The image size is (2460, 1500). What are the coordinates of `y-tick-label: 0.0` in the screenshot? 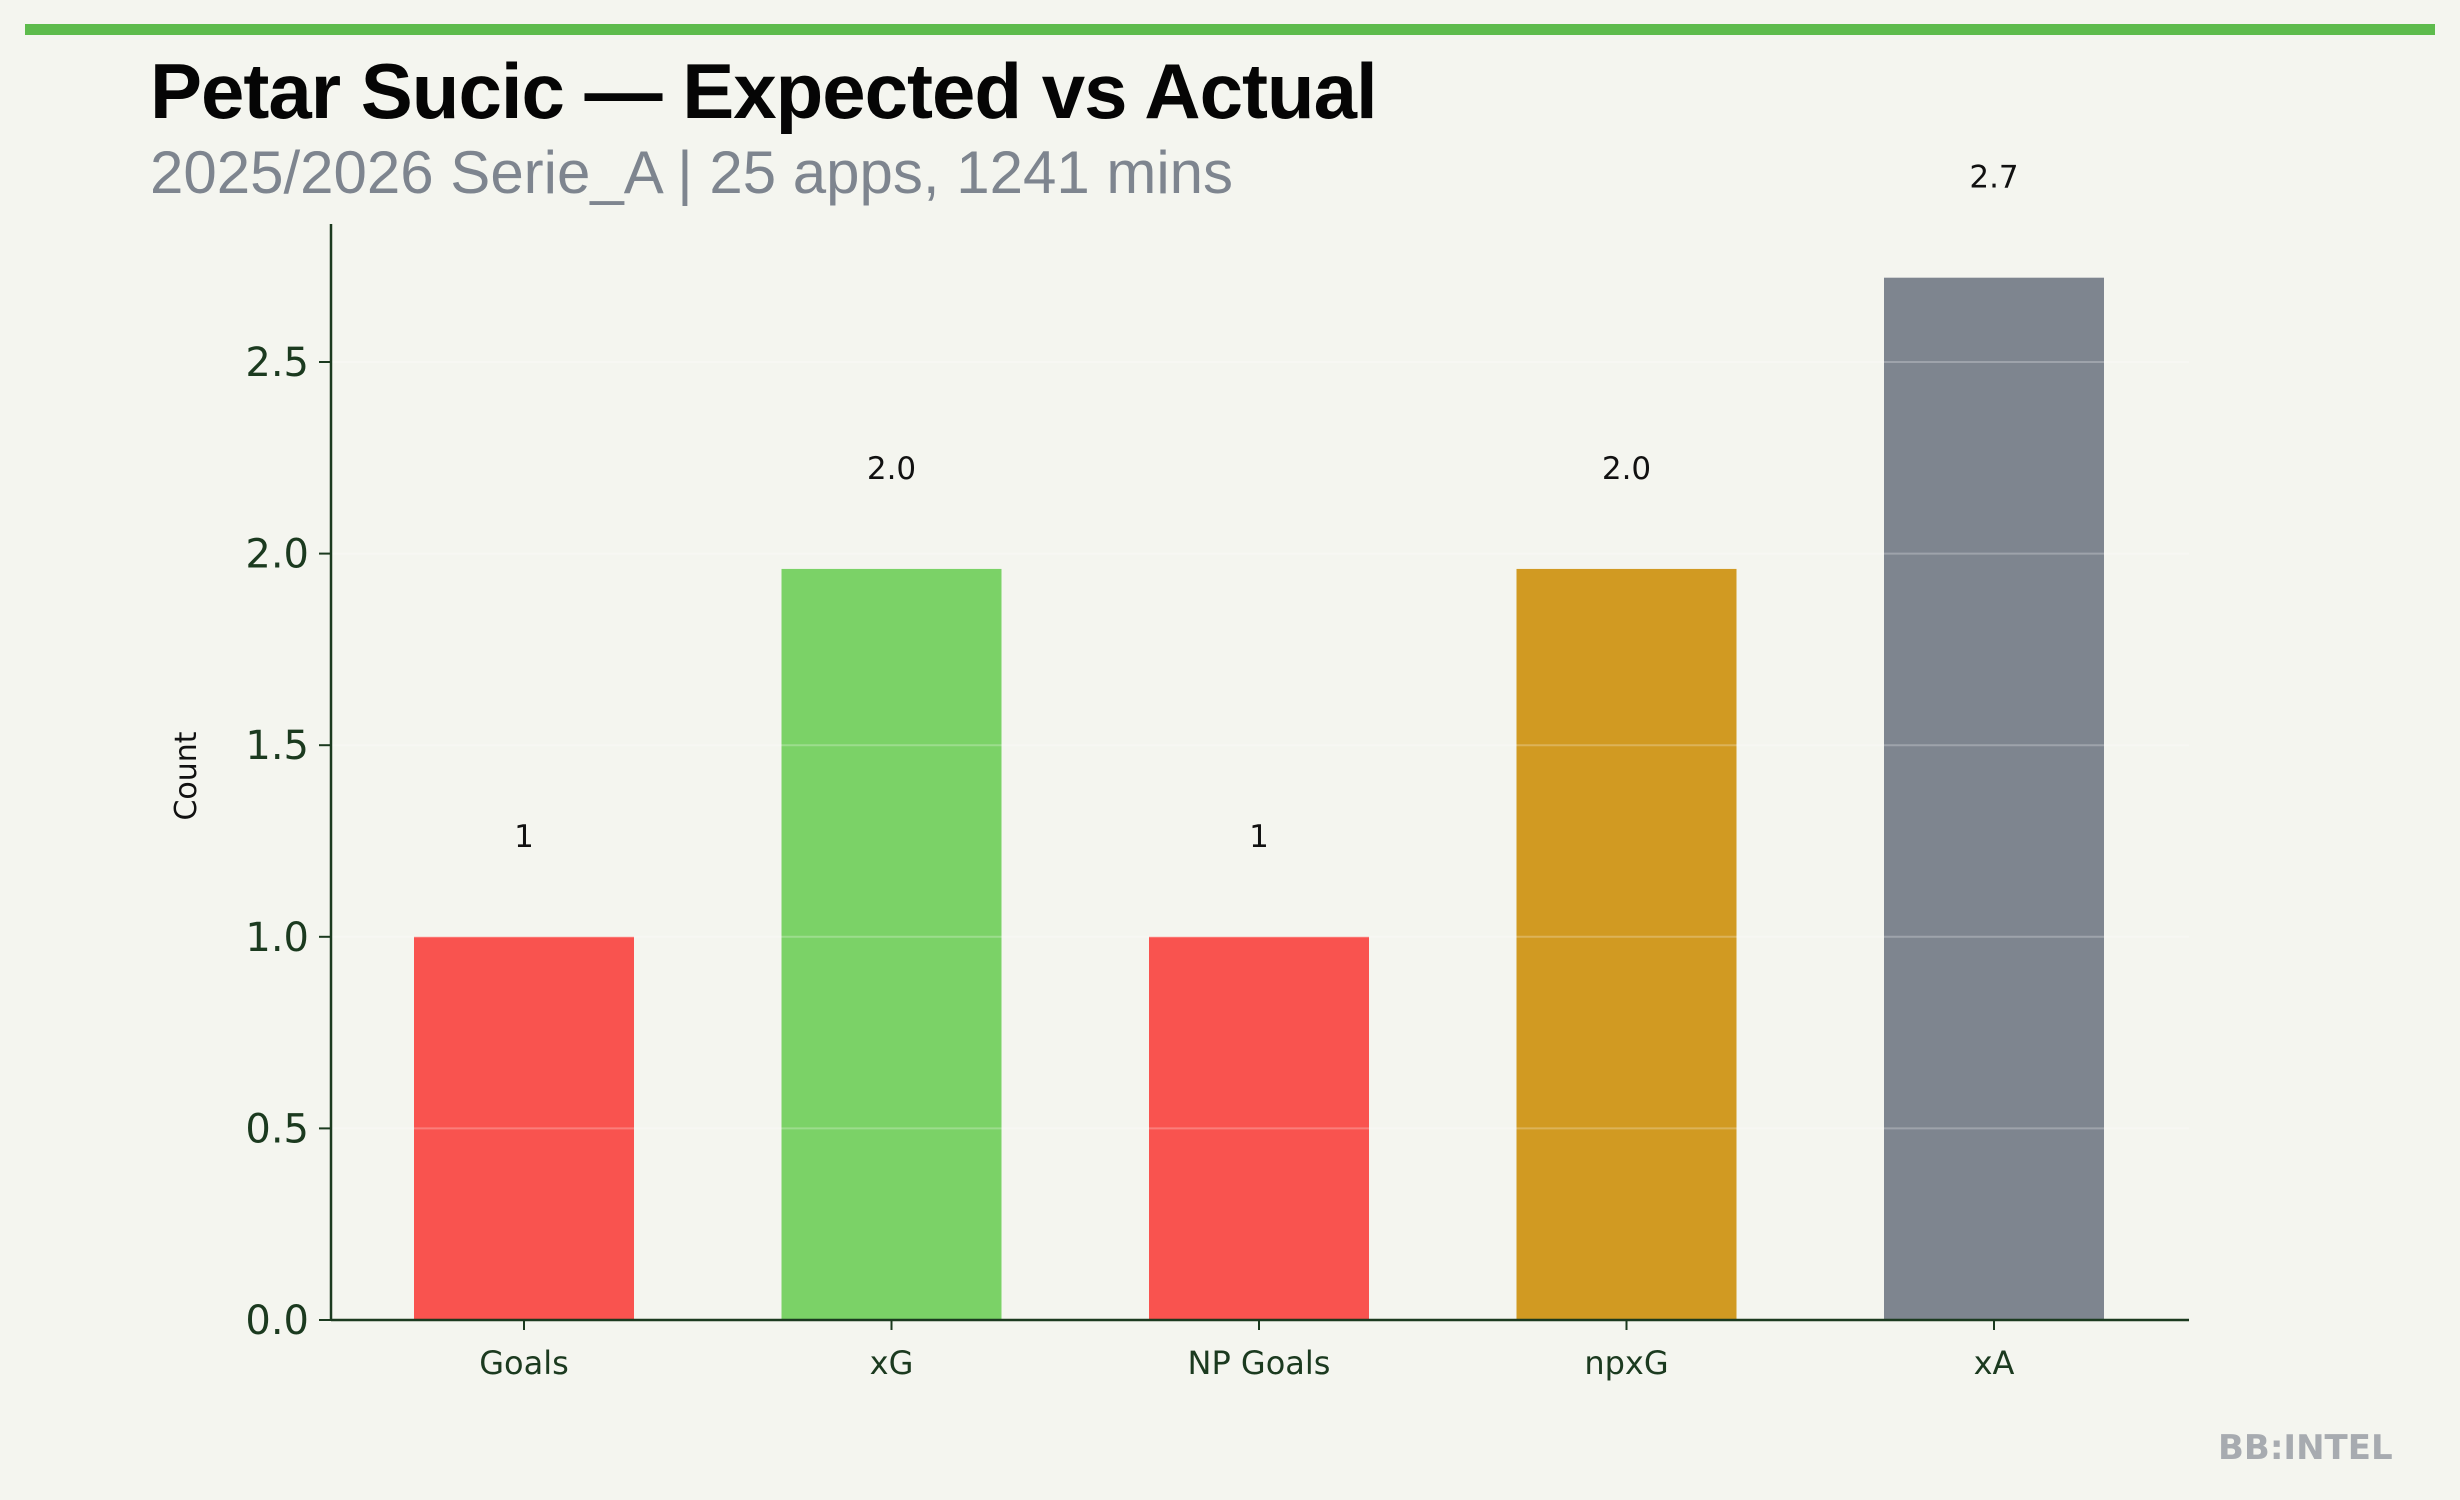 It's located at (277, 1321).